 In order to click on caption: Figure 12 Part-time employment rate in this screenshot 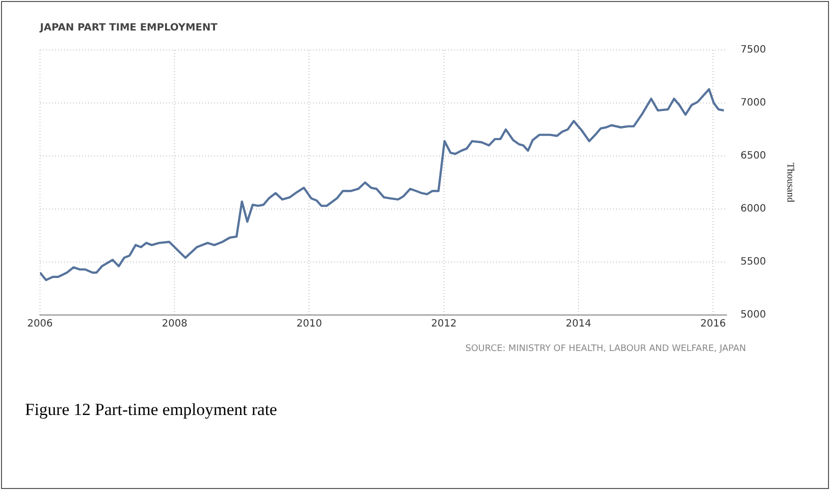, I will do `click(151, 410)`.